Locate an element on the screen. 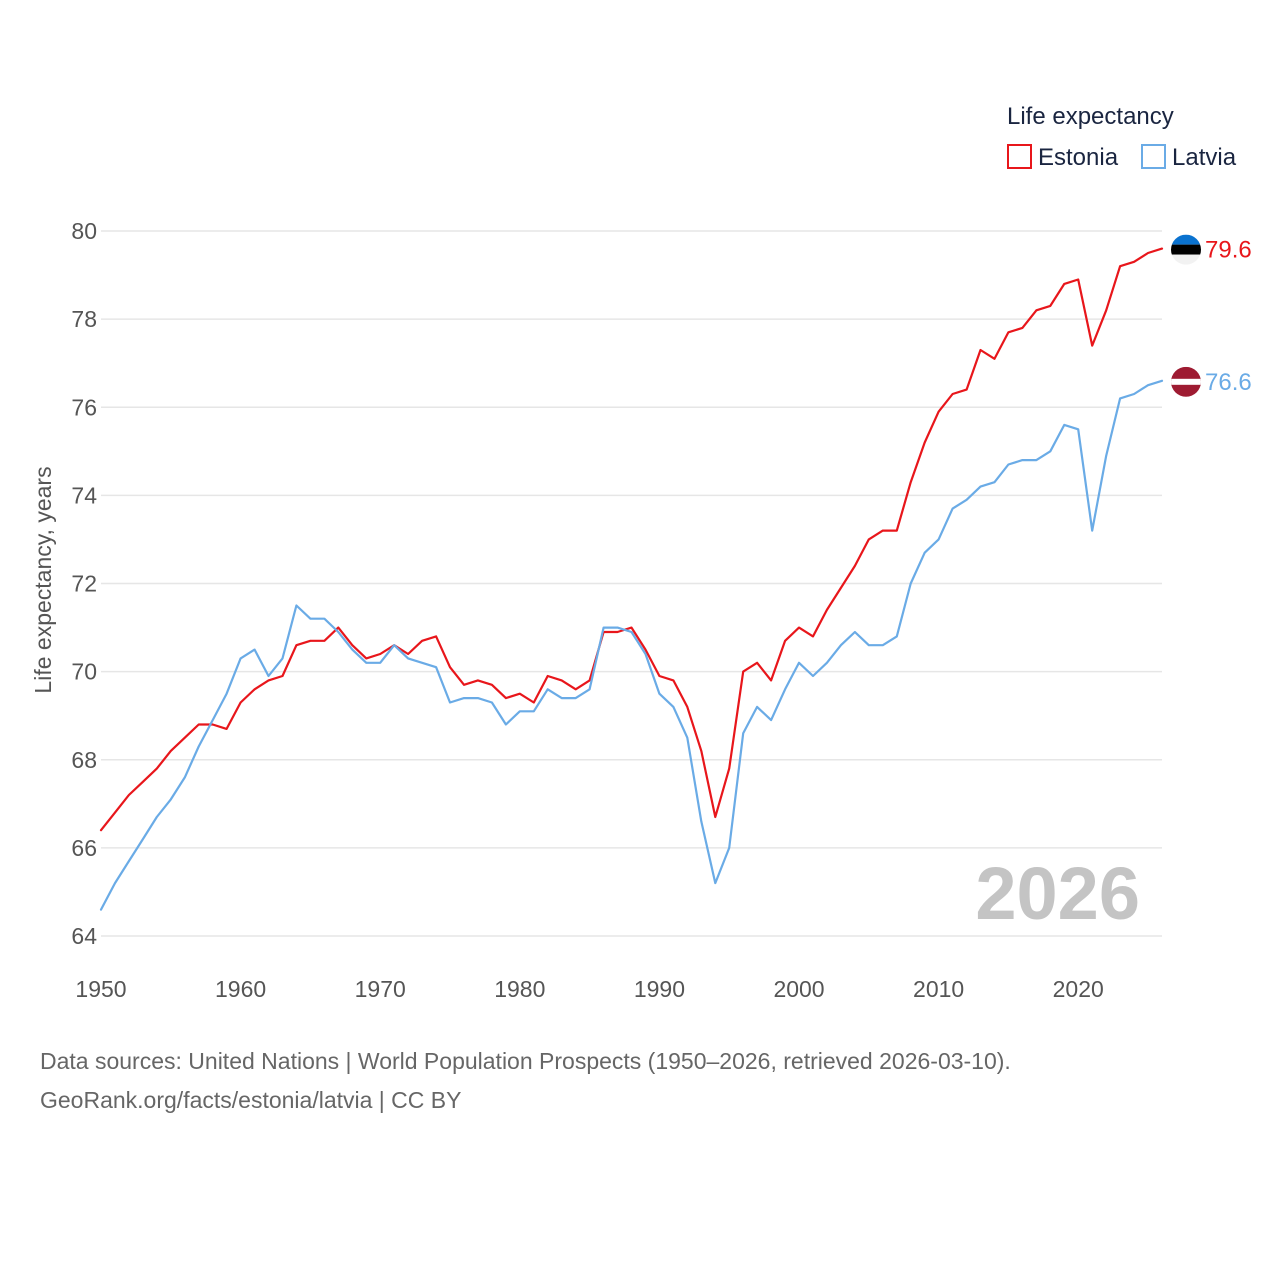 The width and height of the screenshot is (1280, 1280). x-tick-label: 1950 is located at coordinates (100, 989).